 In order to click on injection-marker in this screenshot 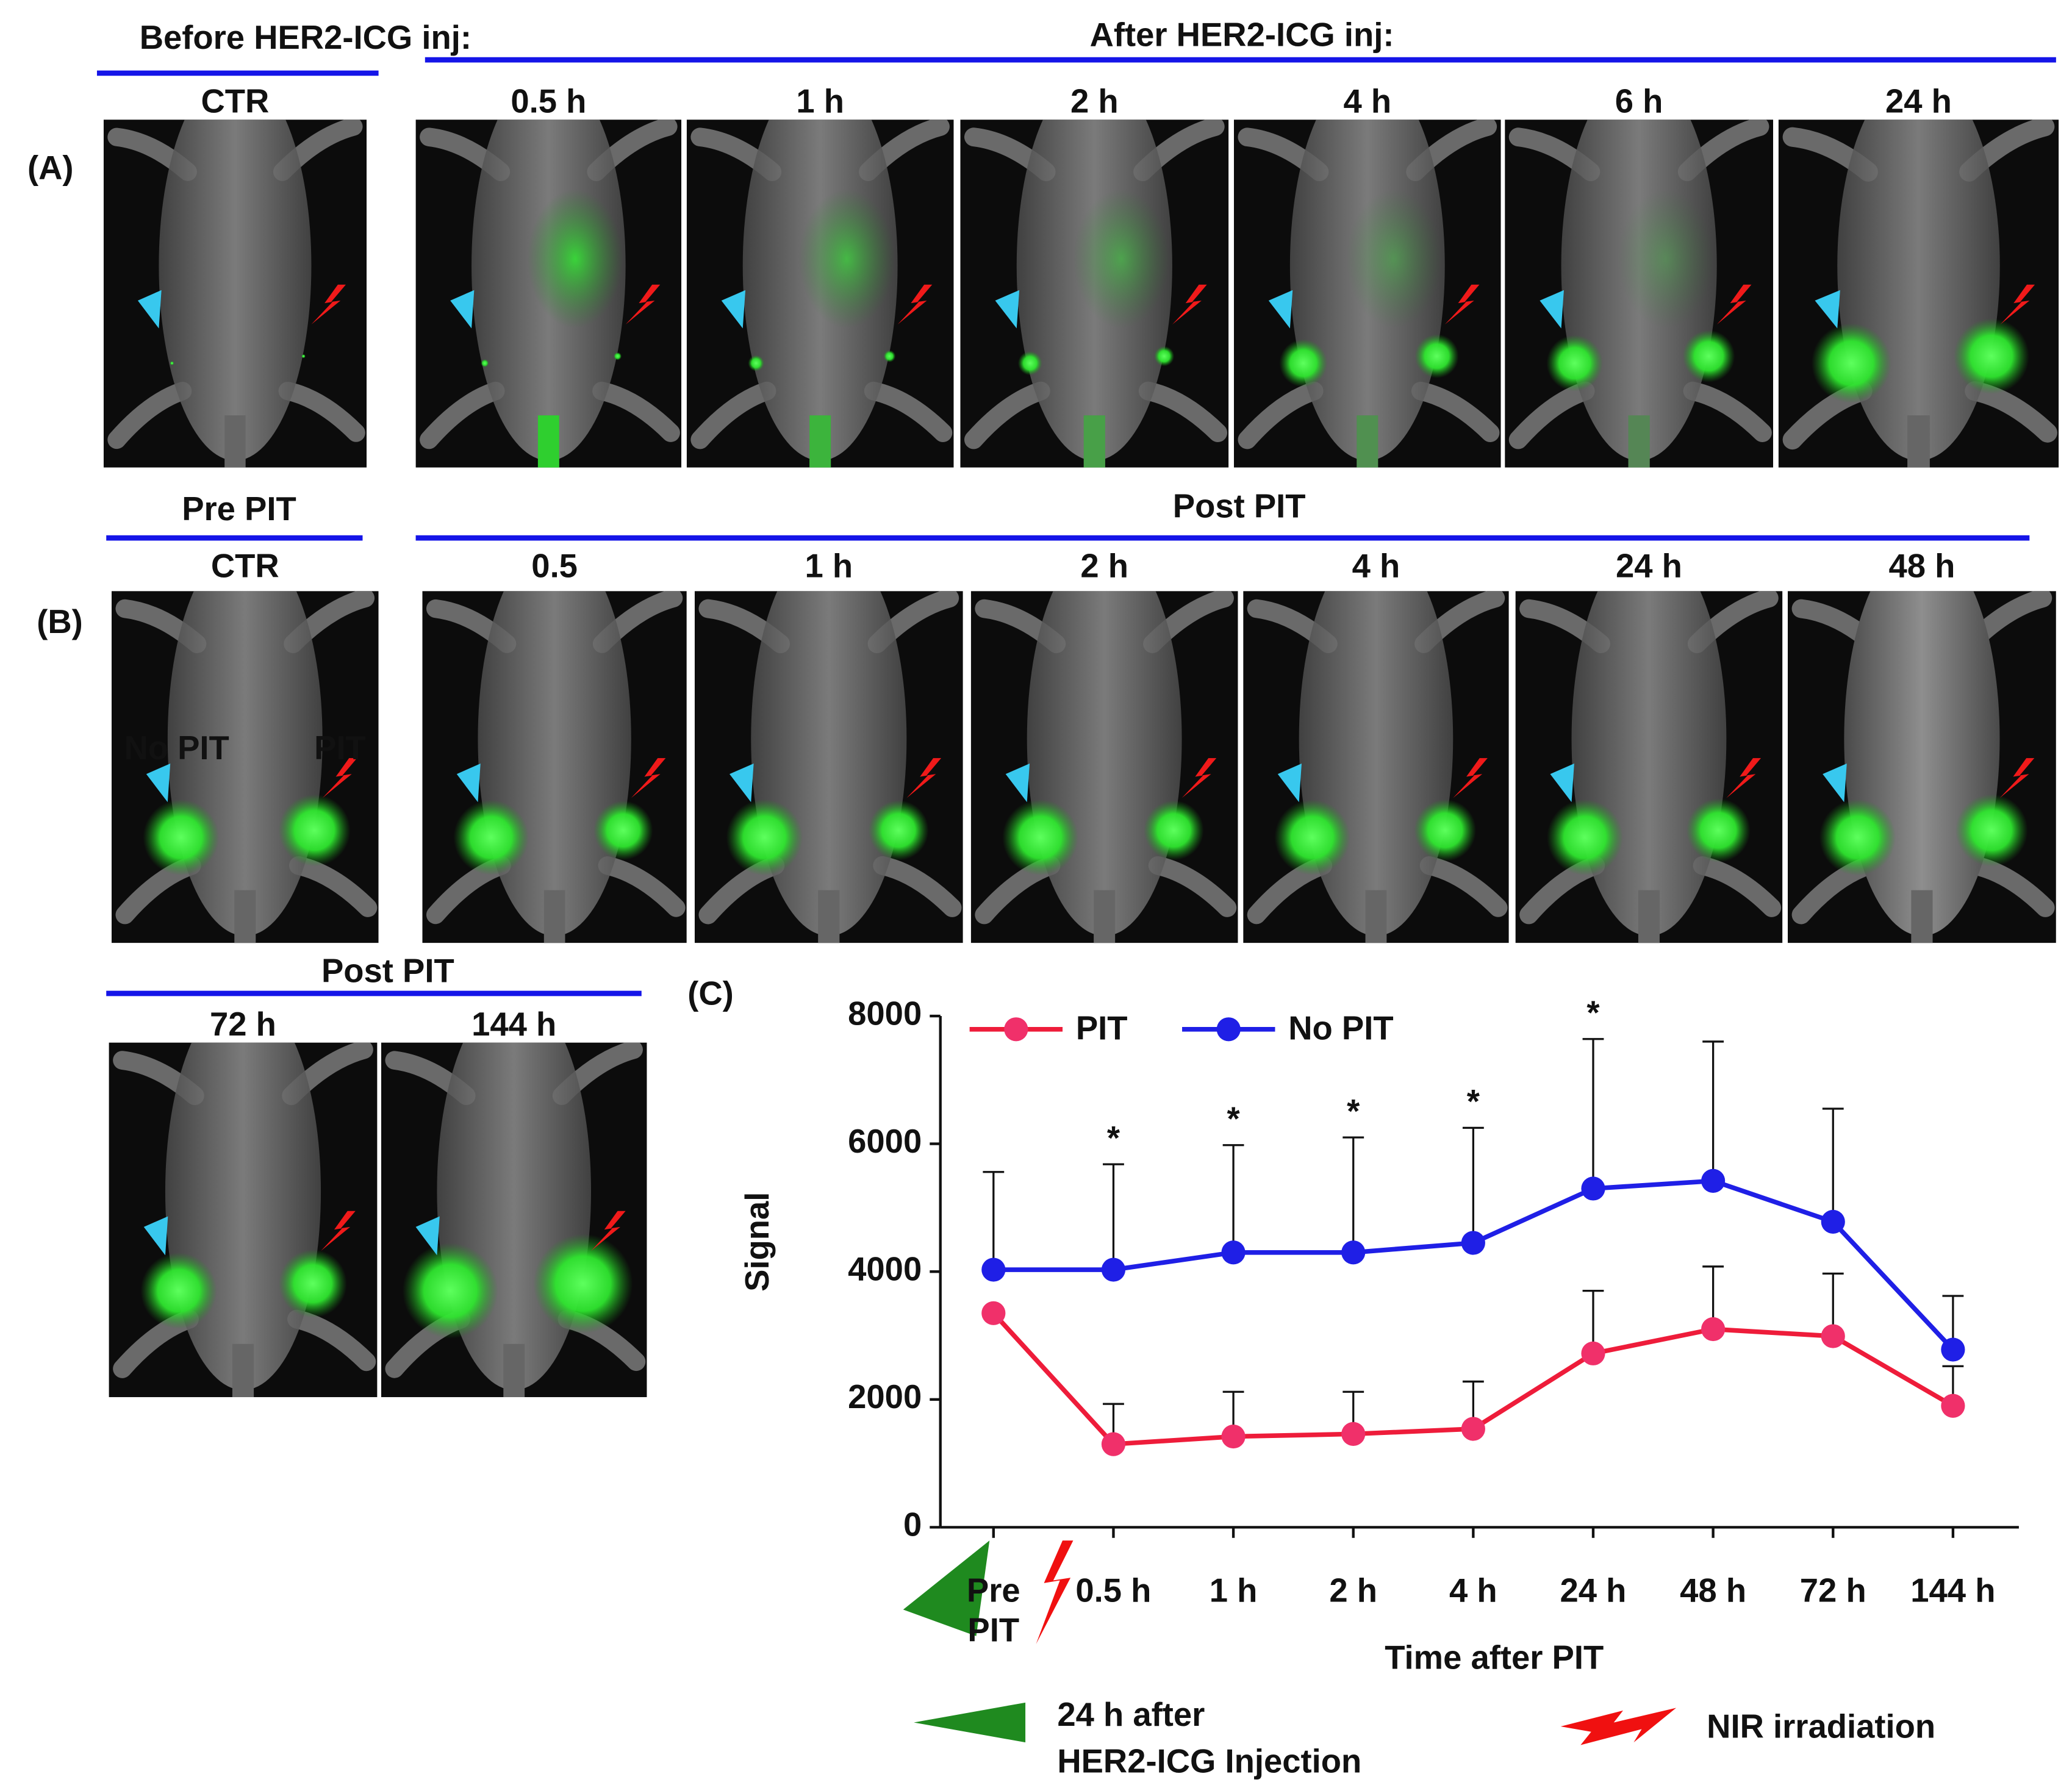, I will do `click(946, 1588)`.